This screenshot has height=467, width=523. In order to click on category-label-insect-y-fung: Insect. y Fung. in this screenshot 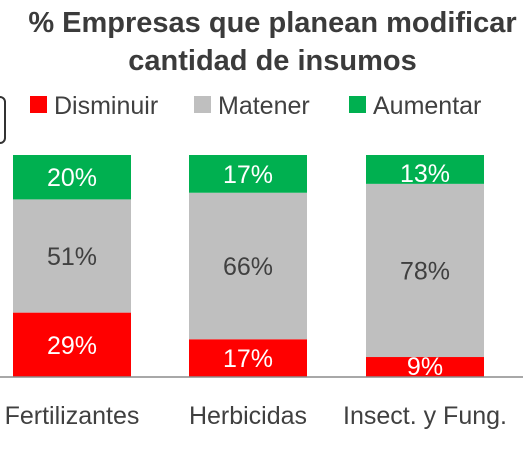, I will do `click(425, 416)`.